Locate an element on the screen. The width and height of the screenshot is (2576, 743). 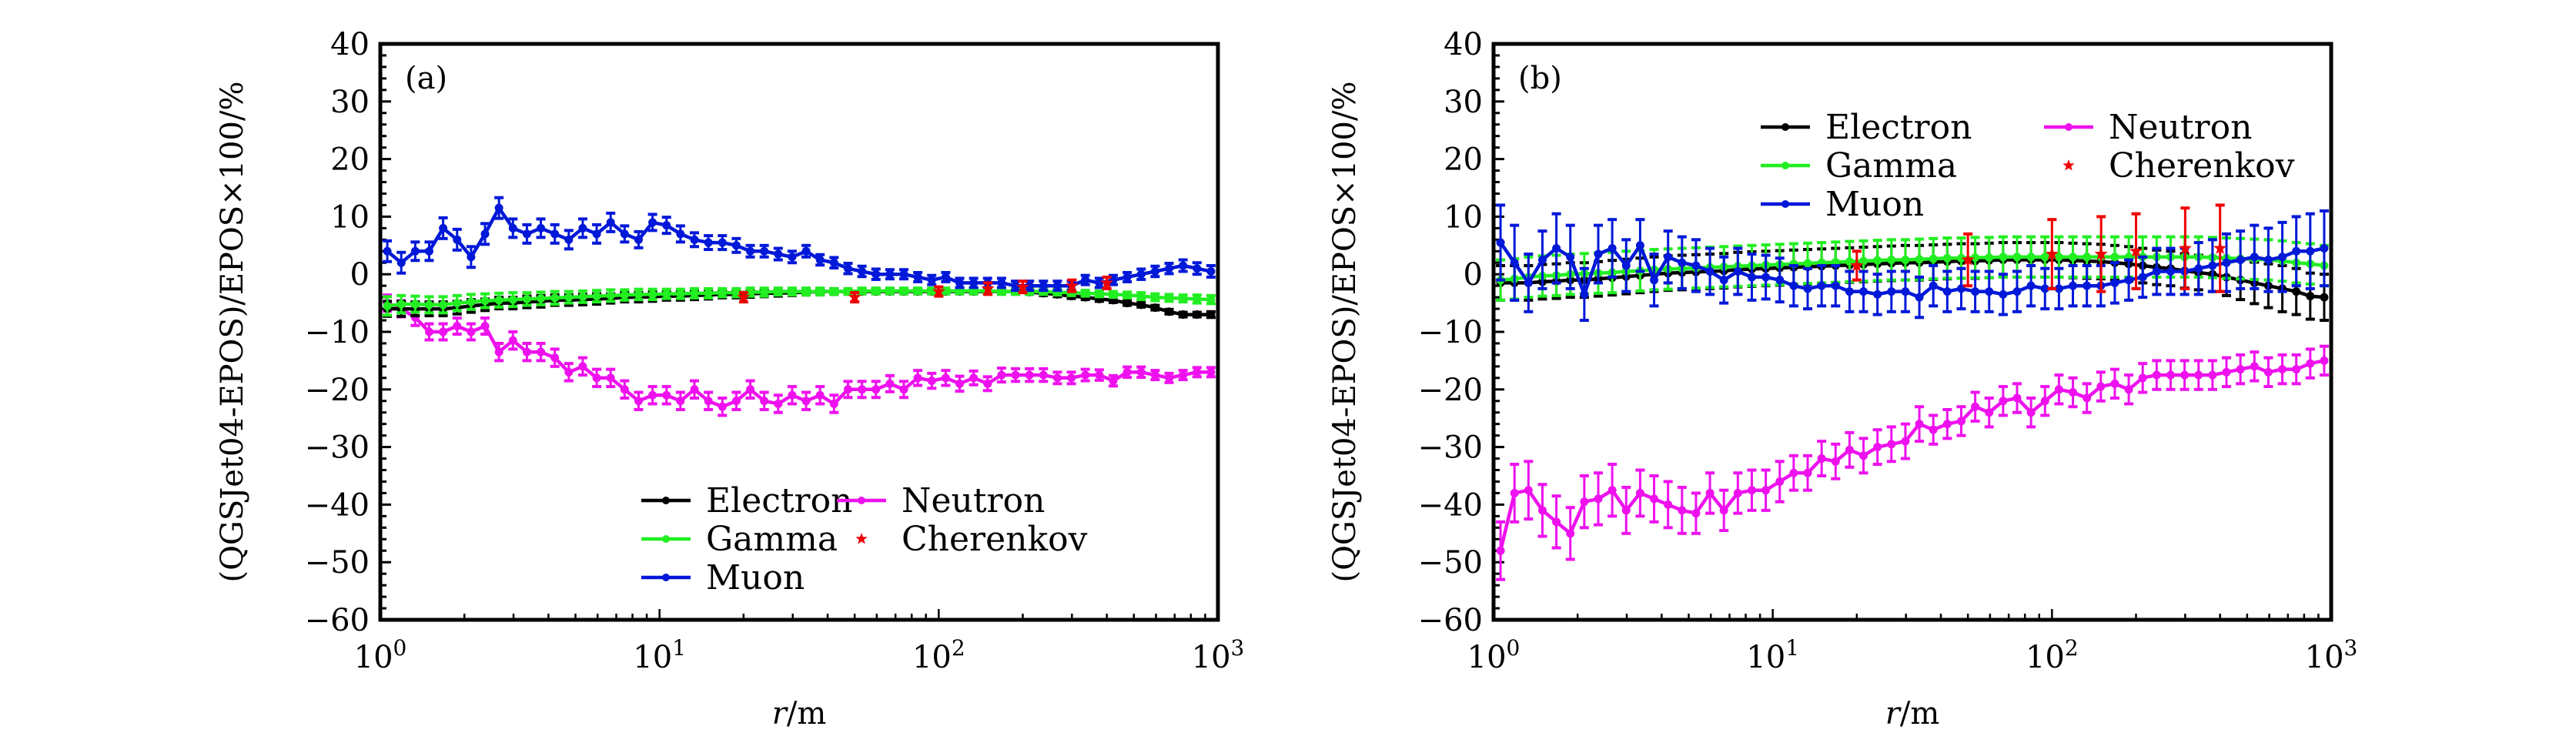
legend-item-gamma: Gamma is located at coordinates (1859, 166).